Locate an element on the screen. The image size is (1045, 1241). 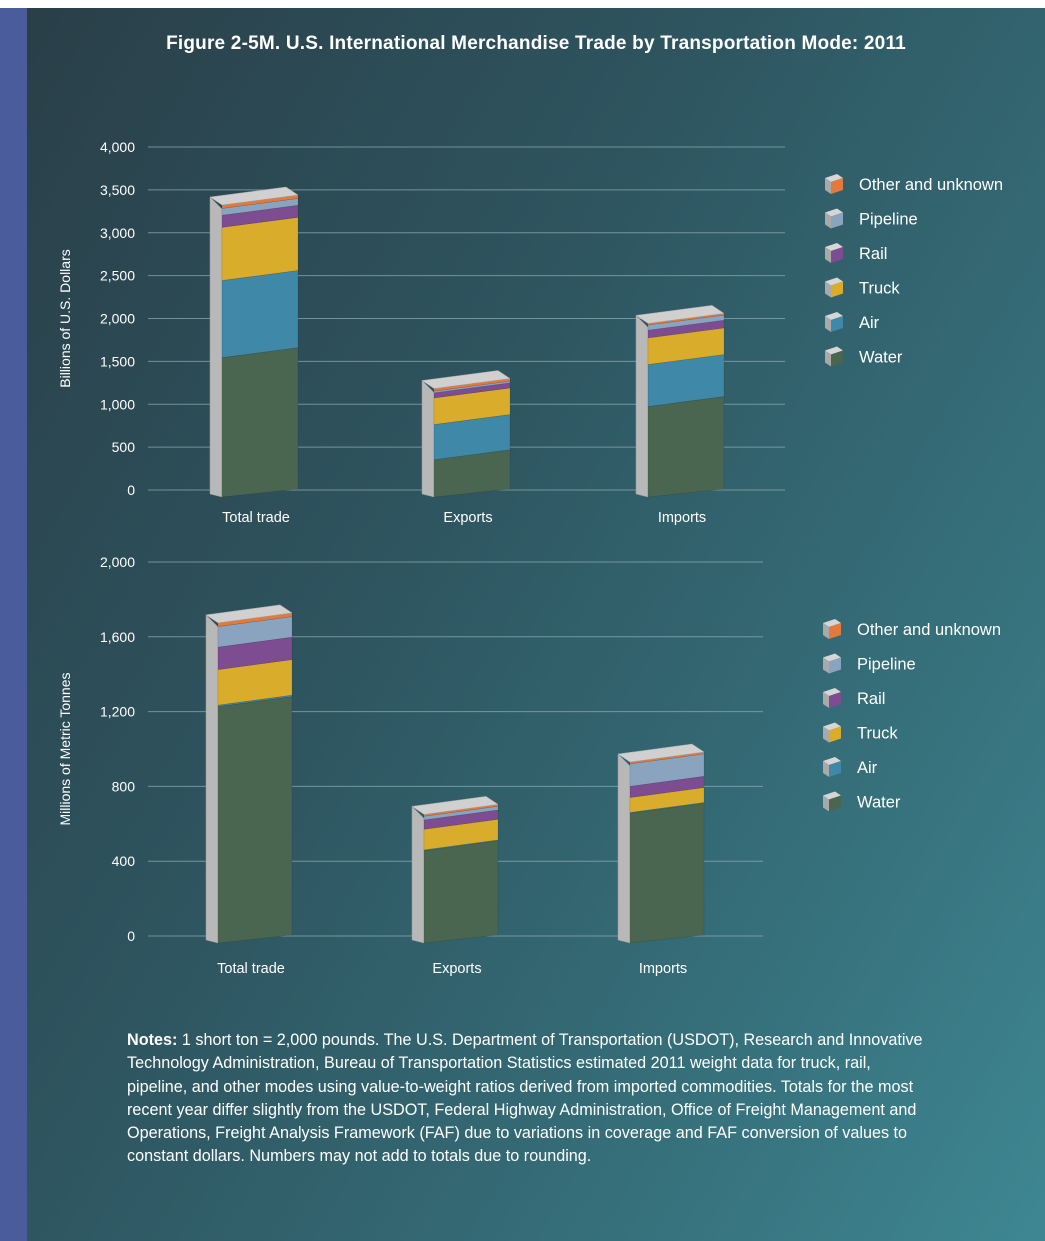
value-ytick-label: 2,000 is located at coordinates (117, 319).